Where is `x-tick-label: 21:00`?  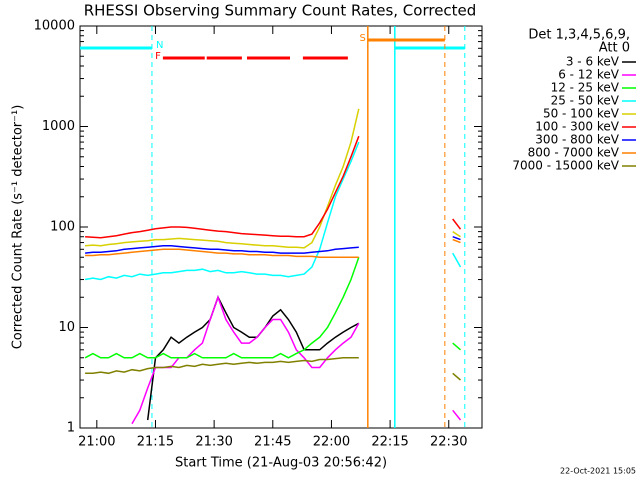 x-tick-label: 21:00 is located at coordinates (96, 442).